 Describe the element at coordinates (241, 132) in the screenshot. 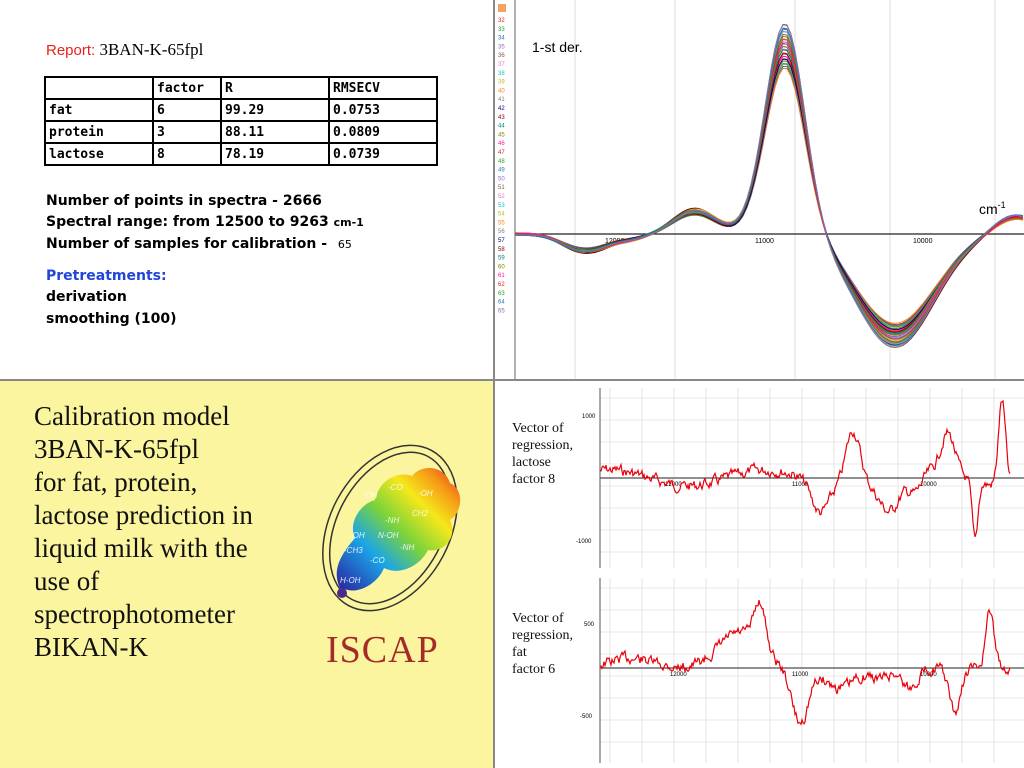

I see `table-row: protein 3 88.11 0.0809` at that location.